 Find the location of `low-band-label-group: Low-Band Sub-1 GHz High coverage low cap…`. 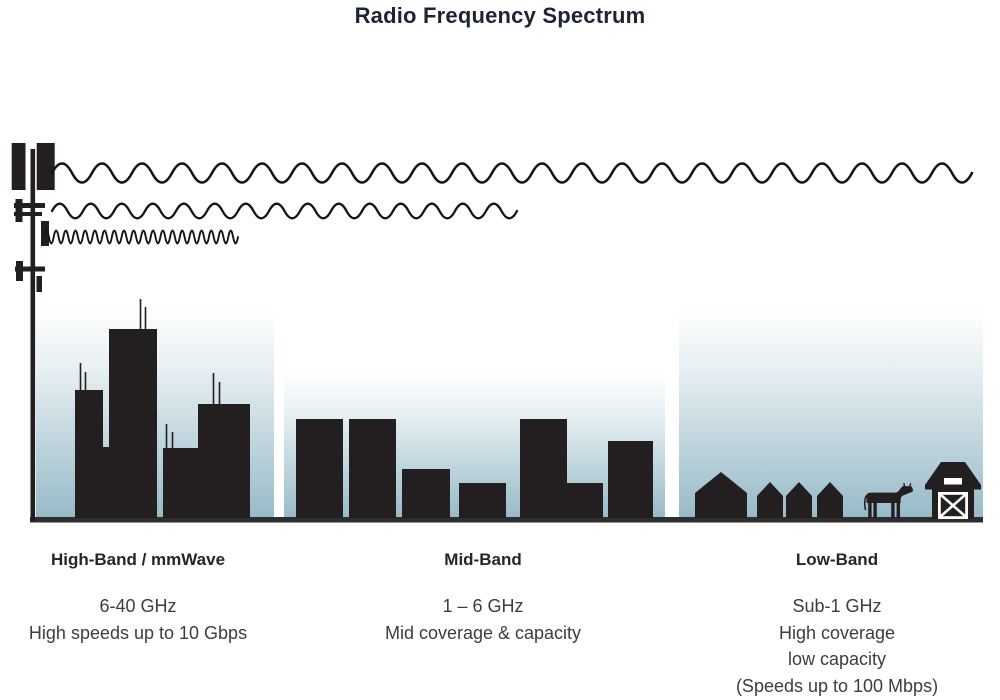

low-band-label-group: Low-Band Sub-1 GHz High coverage low cap… is located at coordinates (837, 624).